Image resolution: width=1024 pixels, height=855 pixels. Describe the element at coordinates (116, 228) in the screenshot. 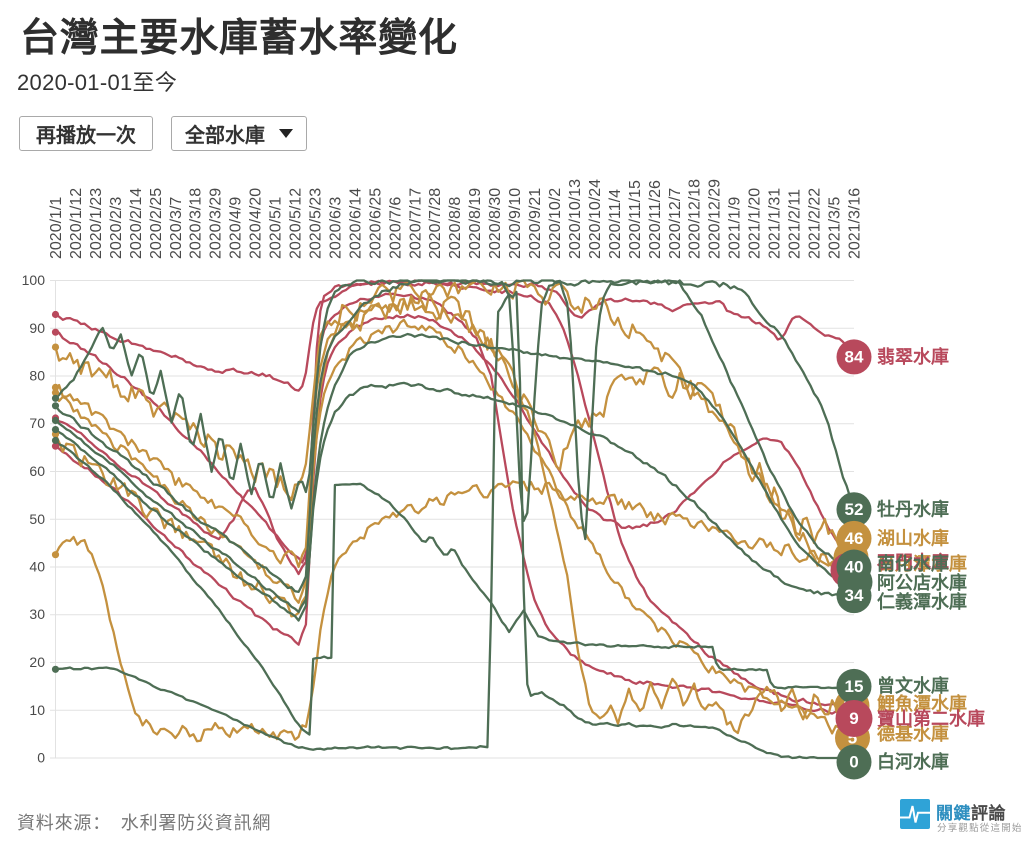

I see `svg-text: 2020/2/3` at that location.